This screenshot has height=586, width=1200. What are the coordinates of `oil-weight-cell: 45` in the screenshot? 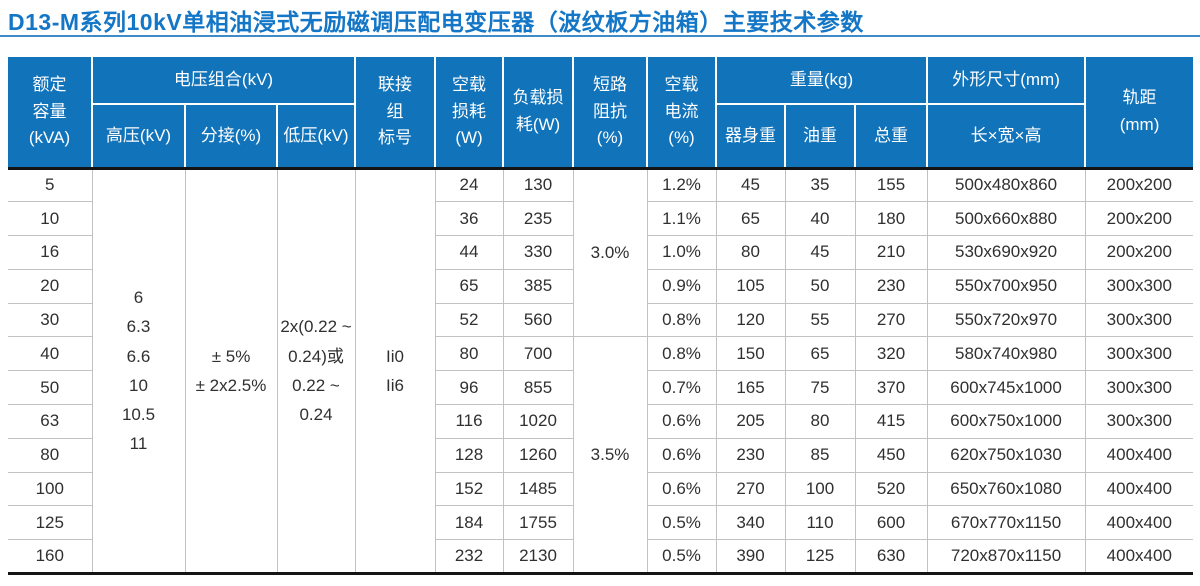 It's located at (820, 252).